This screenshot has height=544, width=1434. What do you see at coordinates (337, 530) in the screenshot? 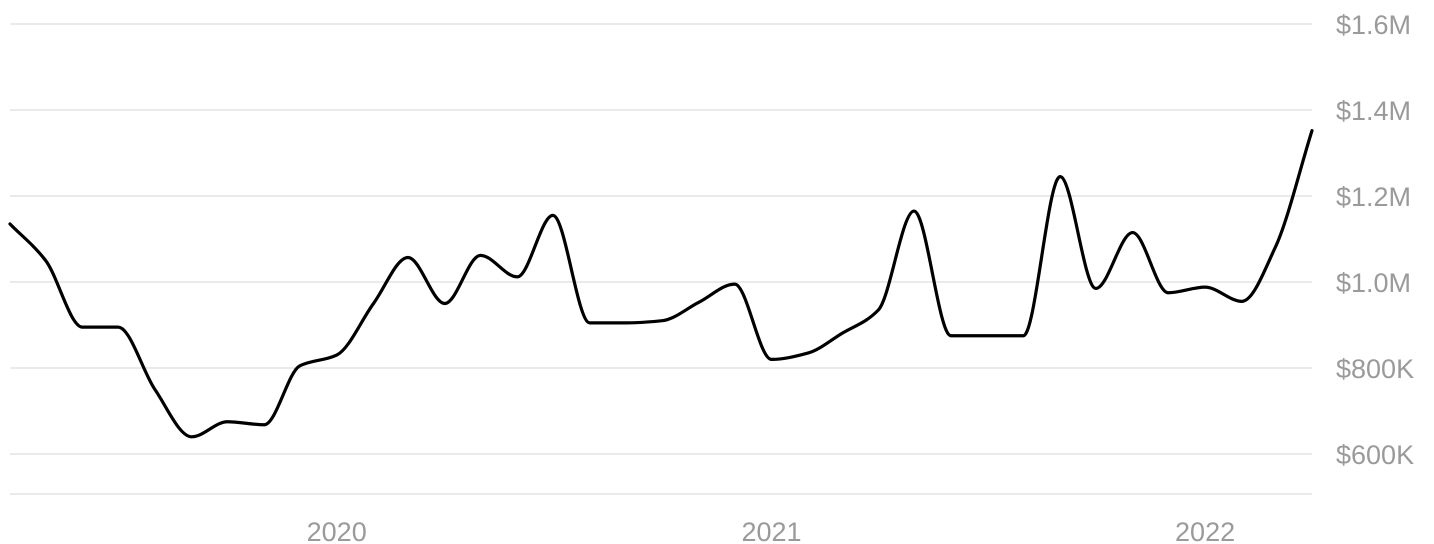
I see `x-tick-label: 2020` at bounding box center [337, 530].